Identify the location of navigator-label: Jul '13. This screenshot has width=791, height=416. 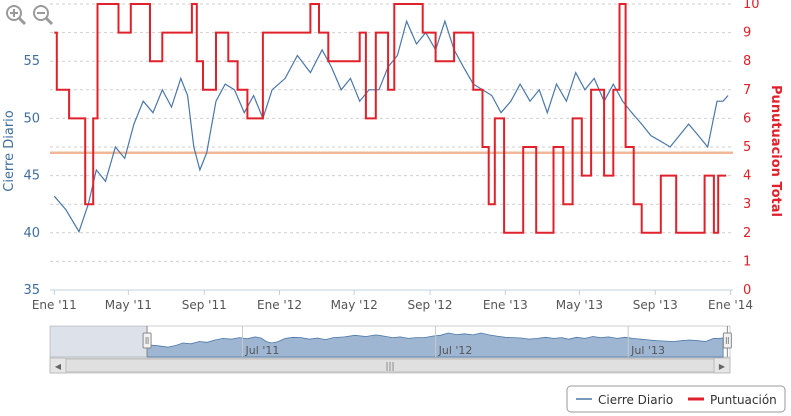
(647, 350).